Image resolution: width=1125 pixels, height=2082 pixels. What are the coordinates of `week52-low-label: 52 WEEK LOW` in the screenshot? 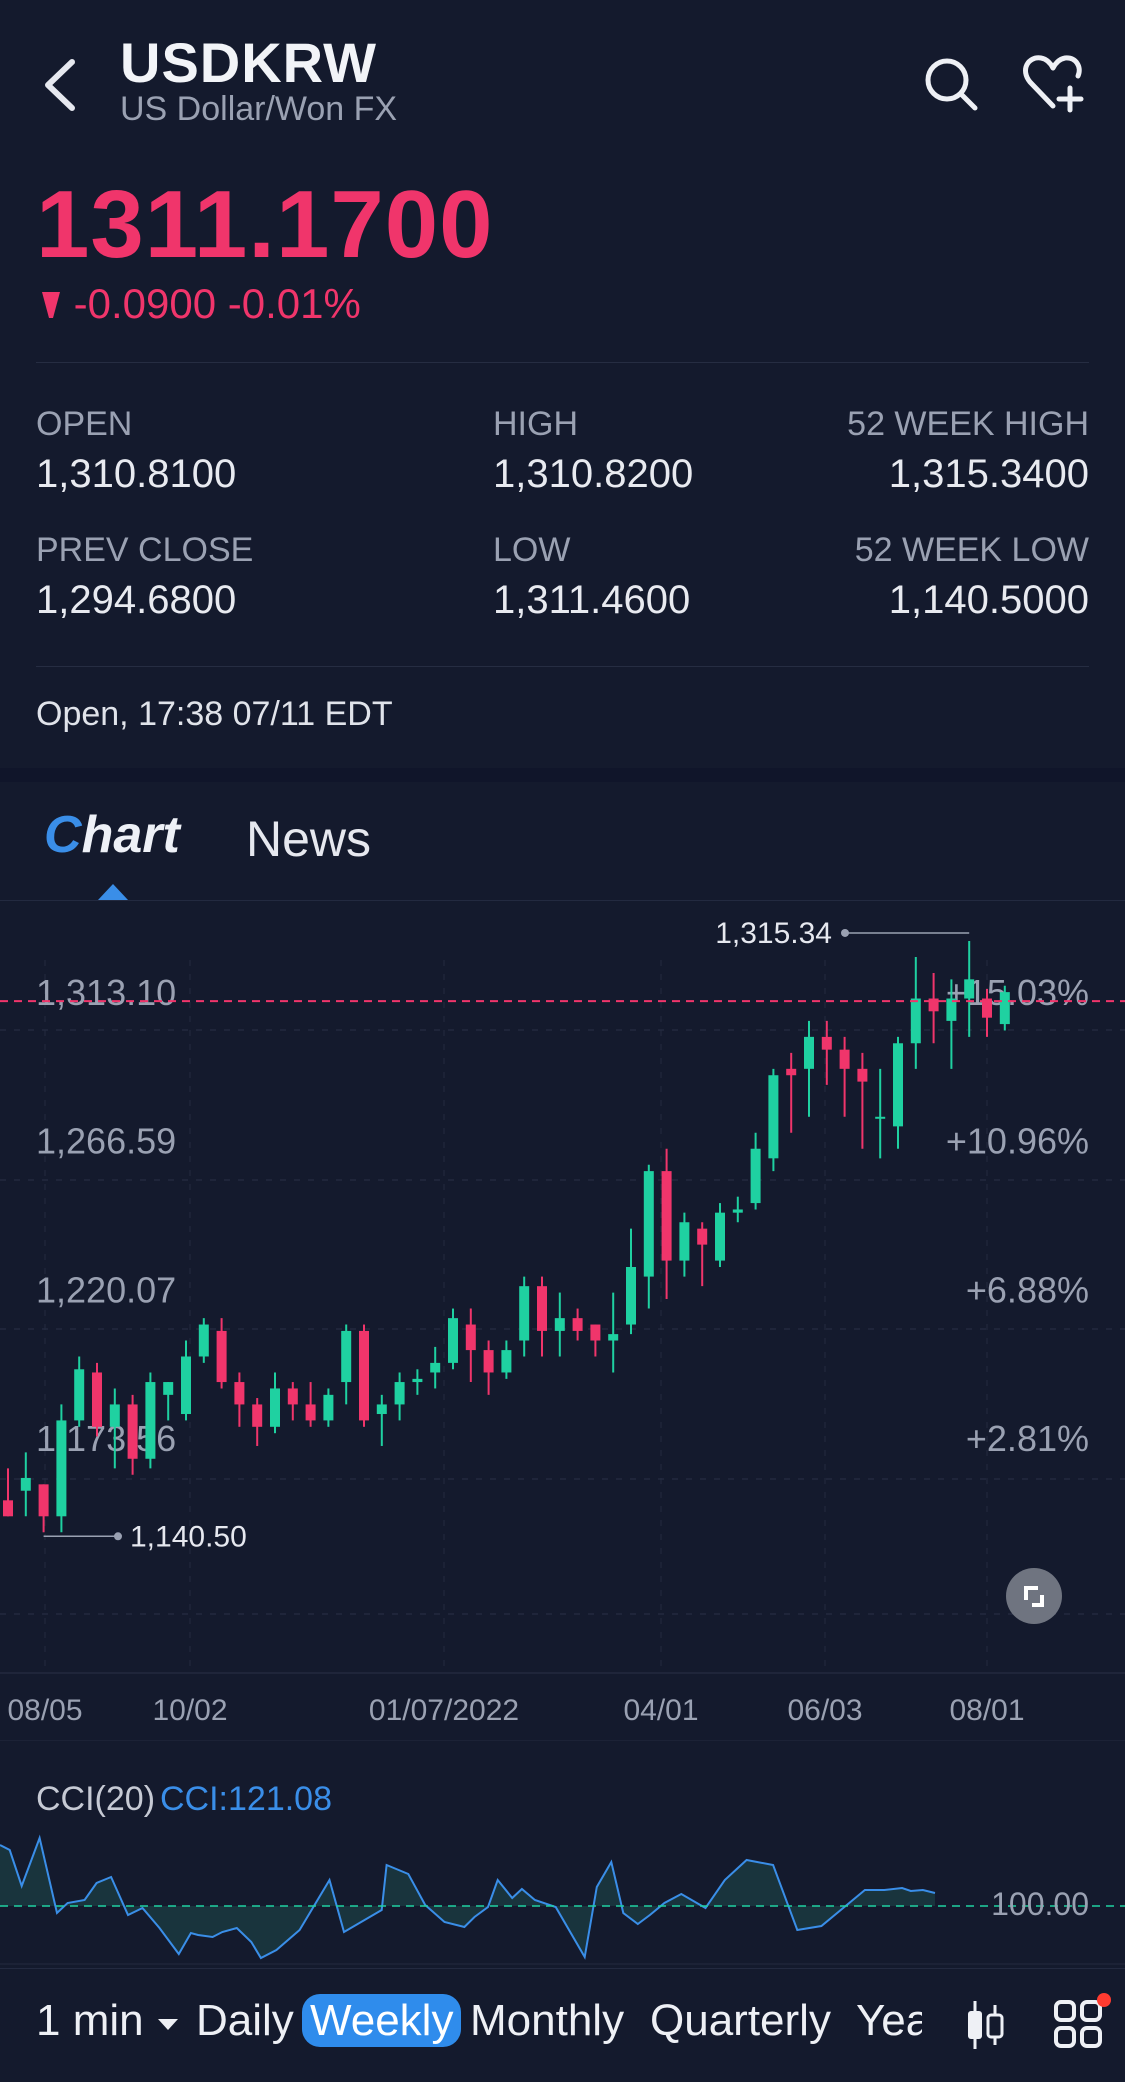 It's located at (971, 550).